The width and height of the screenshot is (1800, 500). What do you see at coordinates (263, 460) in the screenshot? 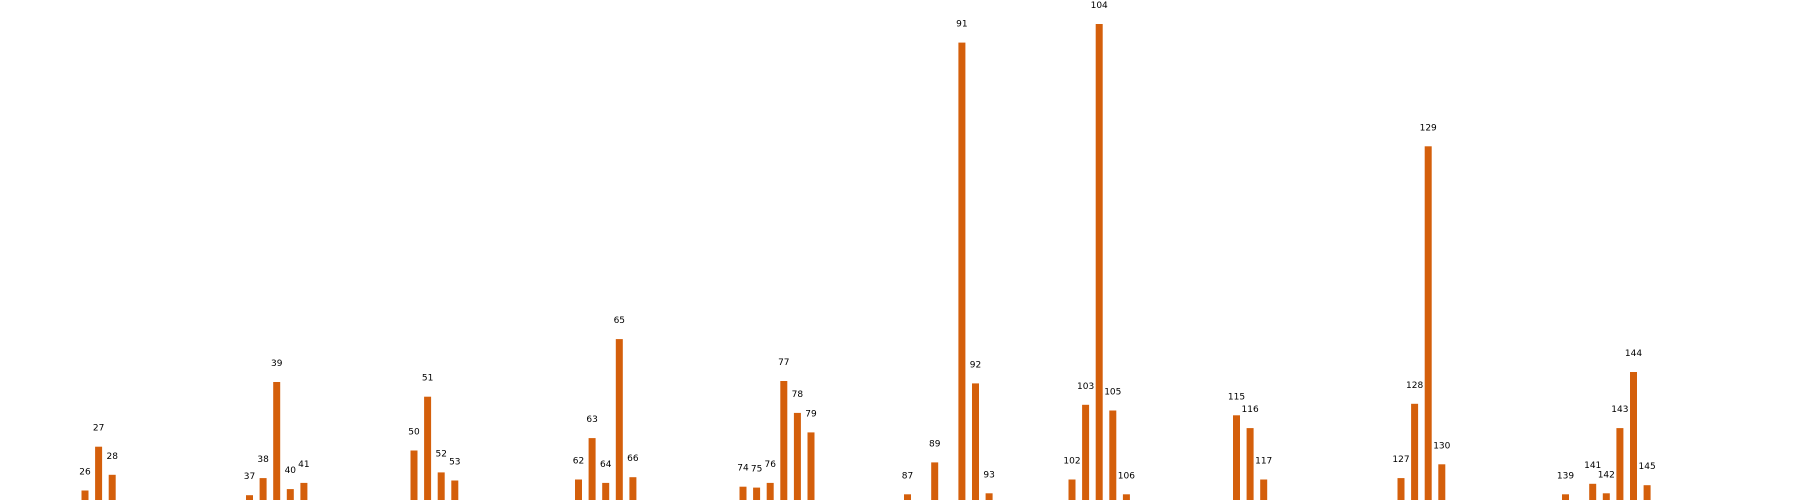
I see `bar-label-38: 38` at bounding box center [263, 460].